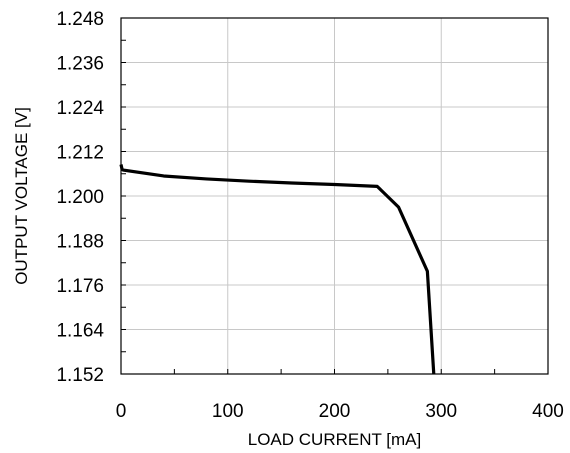 The width and height of the screenshot is (570, 453). I want to click on y-tick-label: 1.224, so click(80, 108).